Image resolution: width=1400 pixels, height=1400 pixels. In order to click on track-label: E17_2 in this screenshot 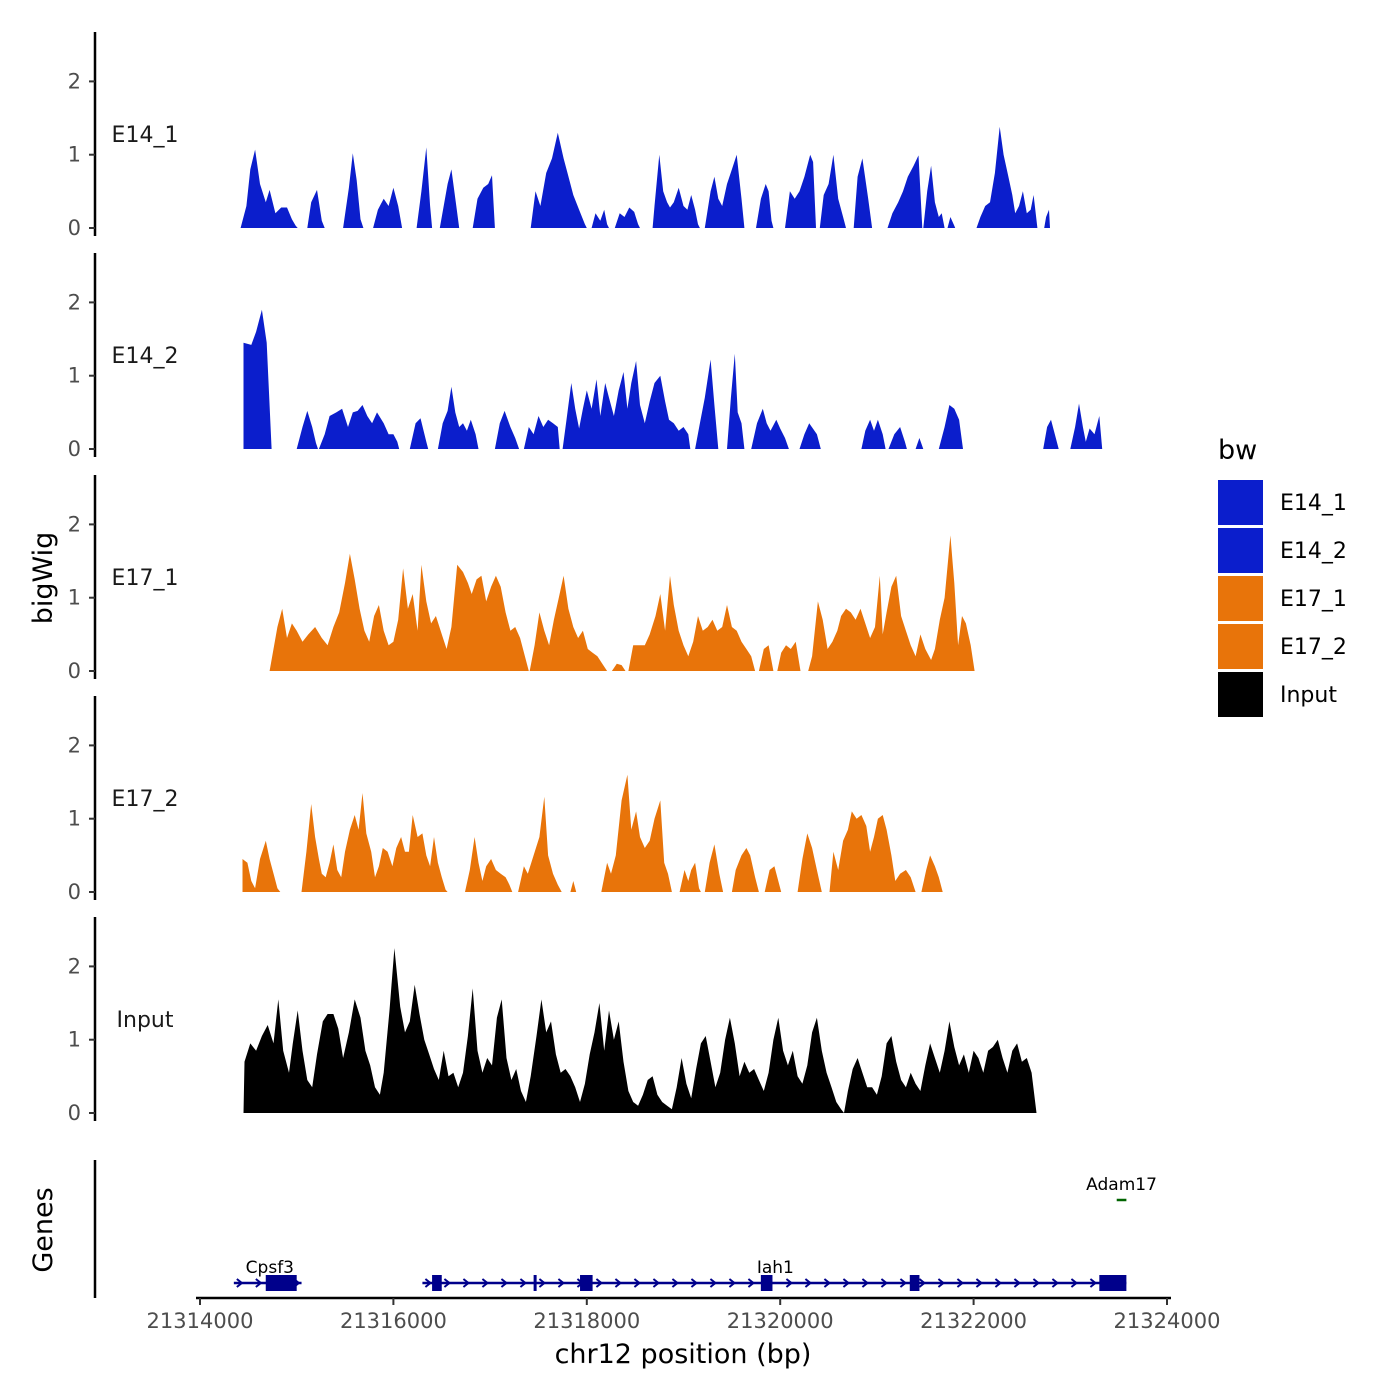, I will do `click(145, 799)`.